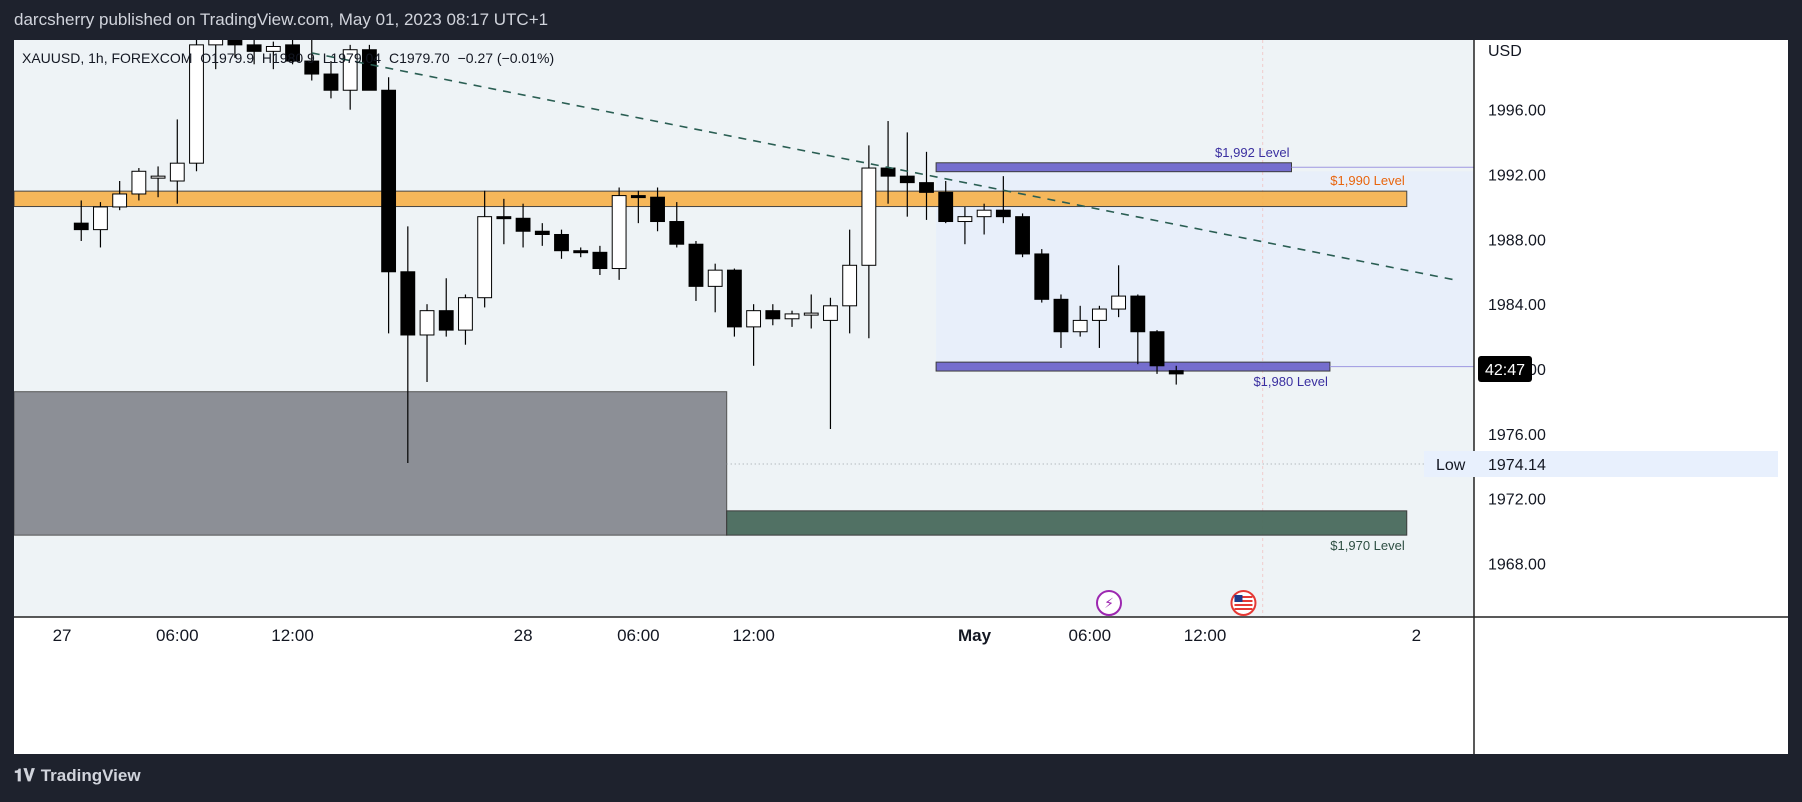  Describe the element at coordinates (62, 635) in the screenshot. I see `x-tick-label: 27` at that location.